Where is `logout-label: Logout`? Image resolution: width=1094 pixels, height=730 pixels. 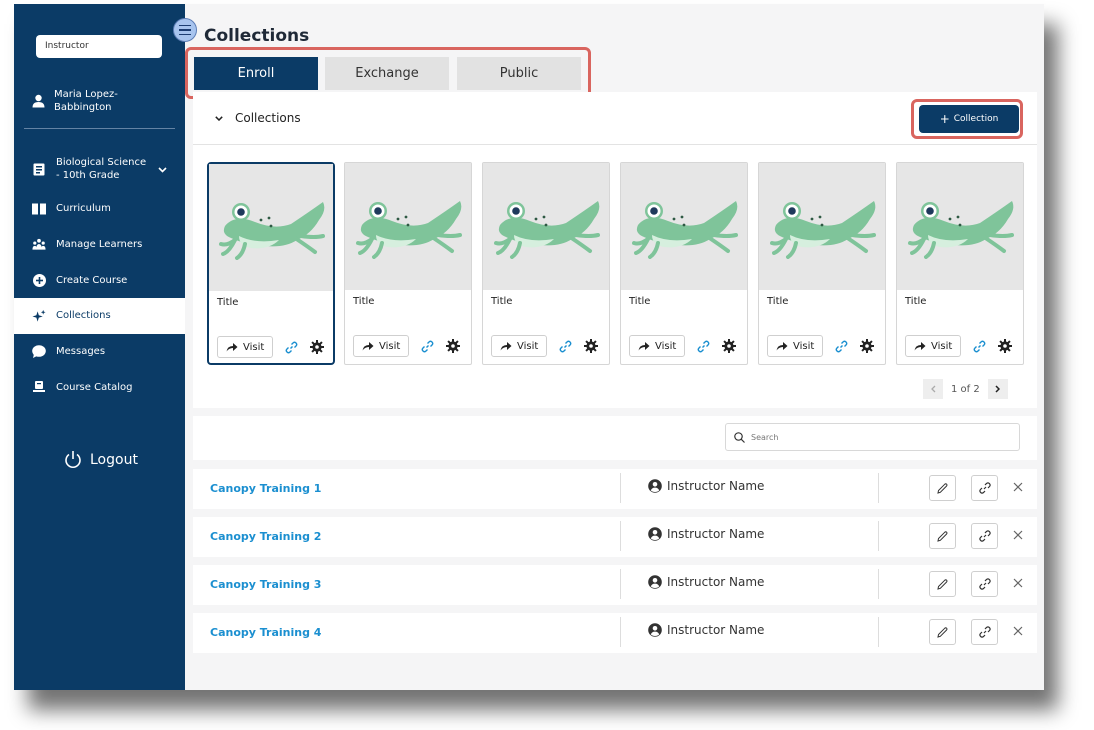 logout-label: Logout is located at coordinates (114, 459).